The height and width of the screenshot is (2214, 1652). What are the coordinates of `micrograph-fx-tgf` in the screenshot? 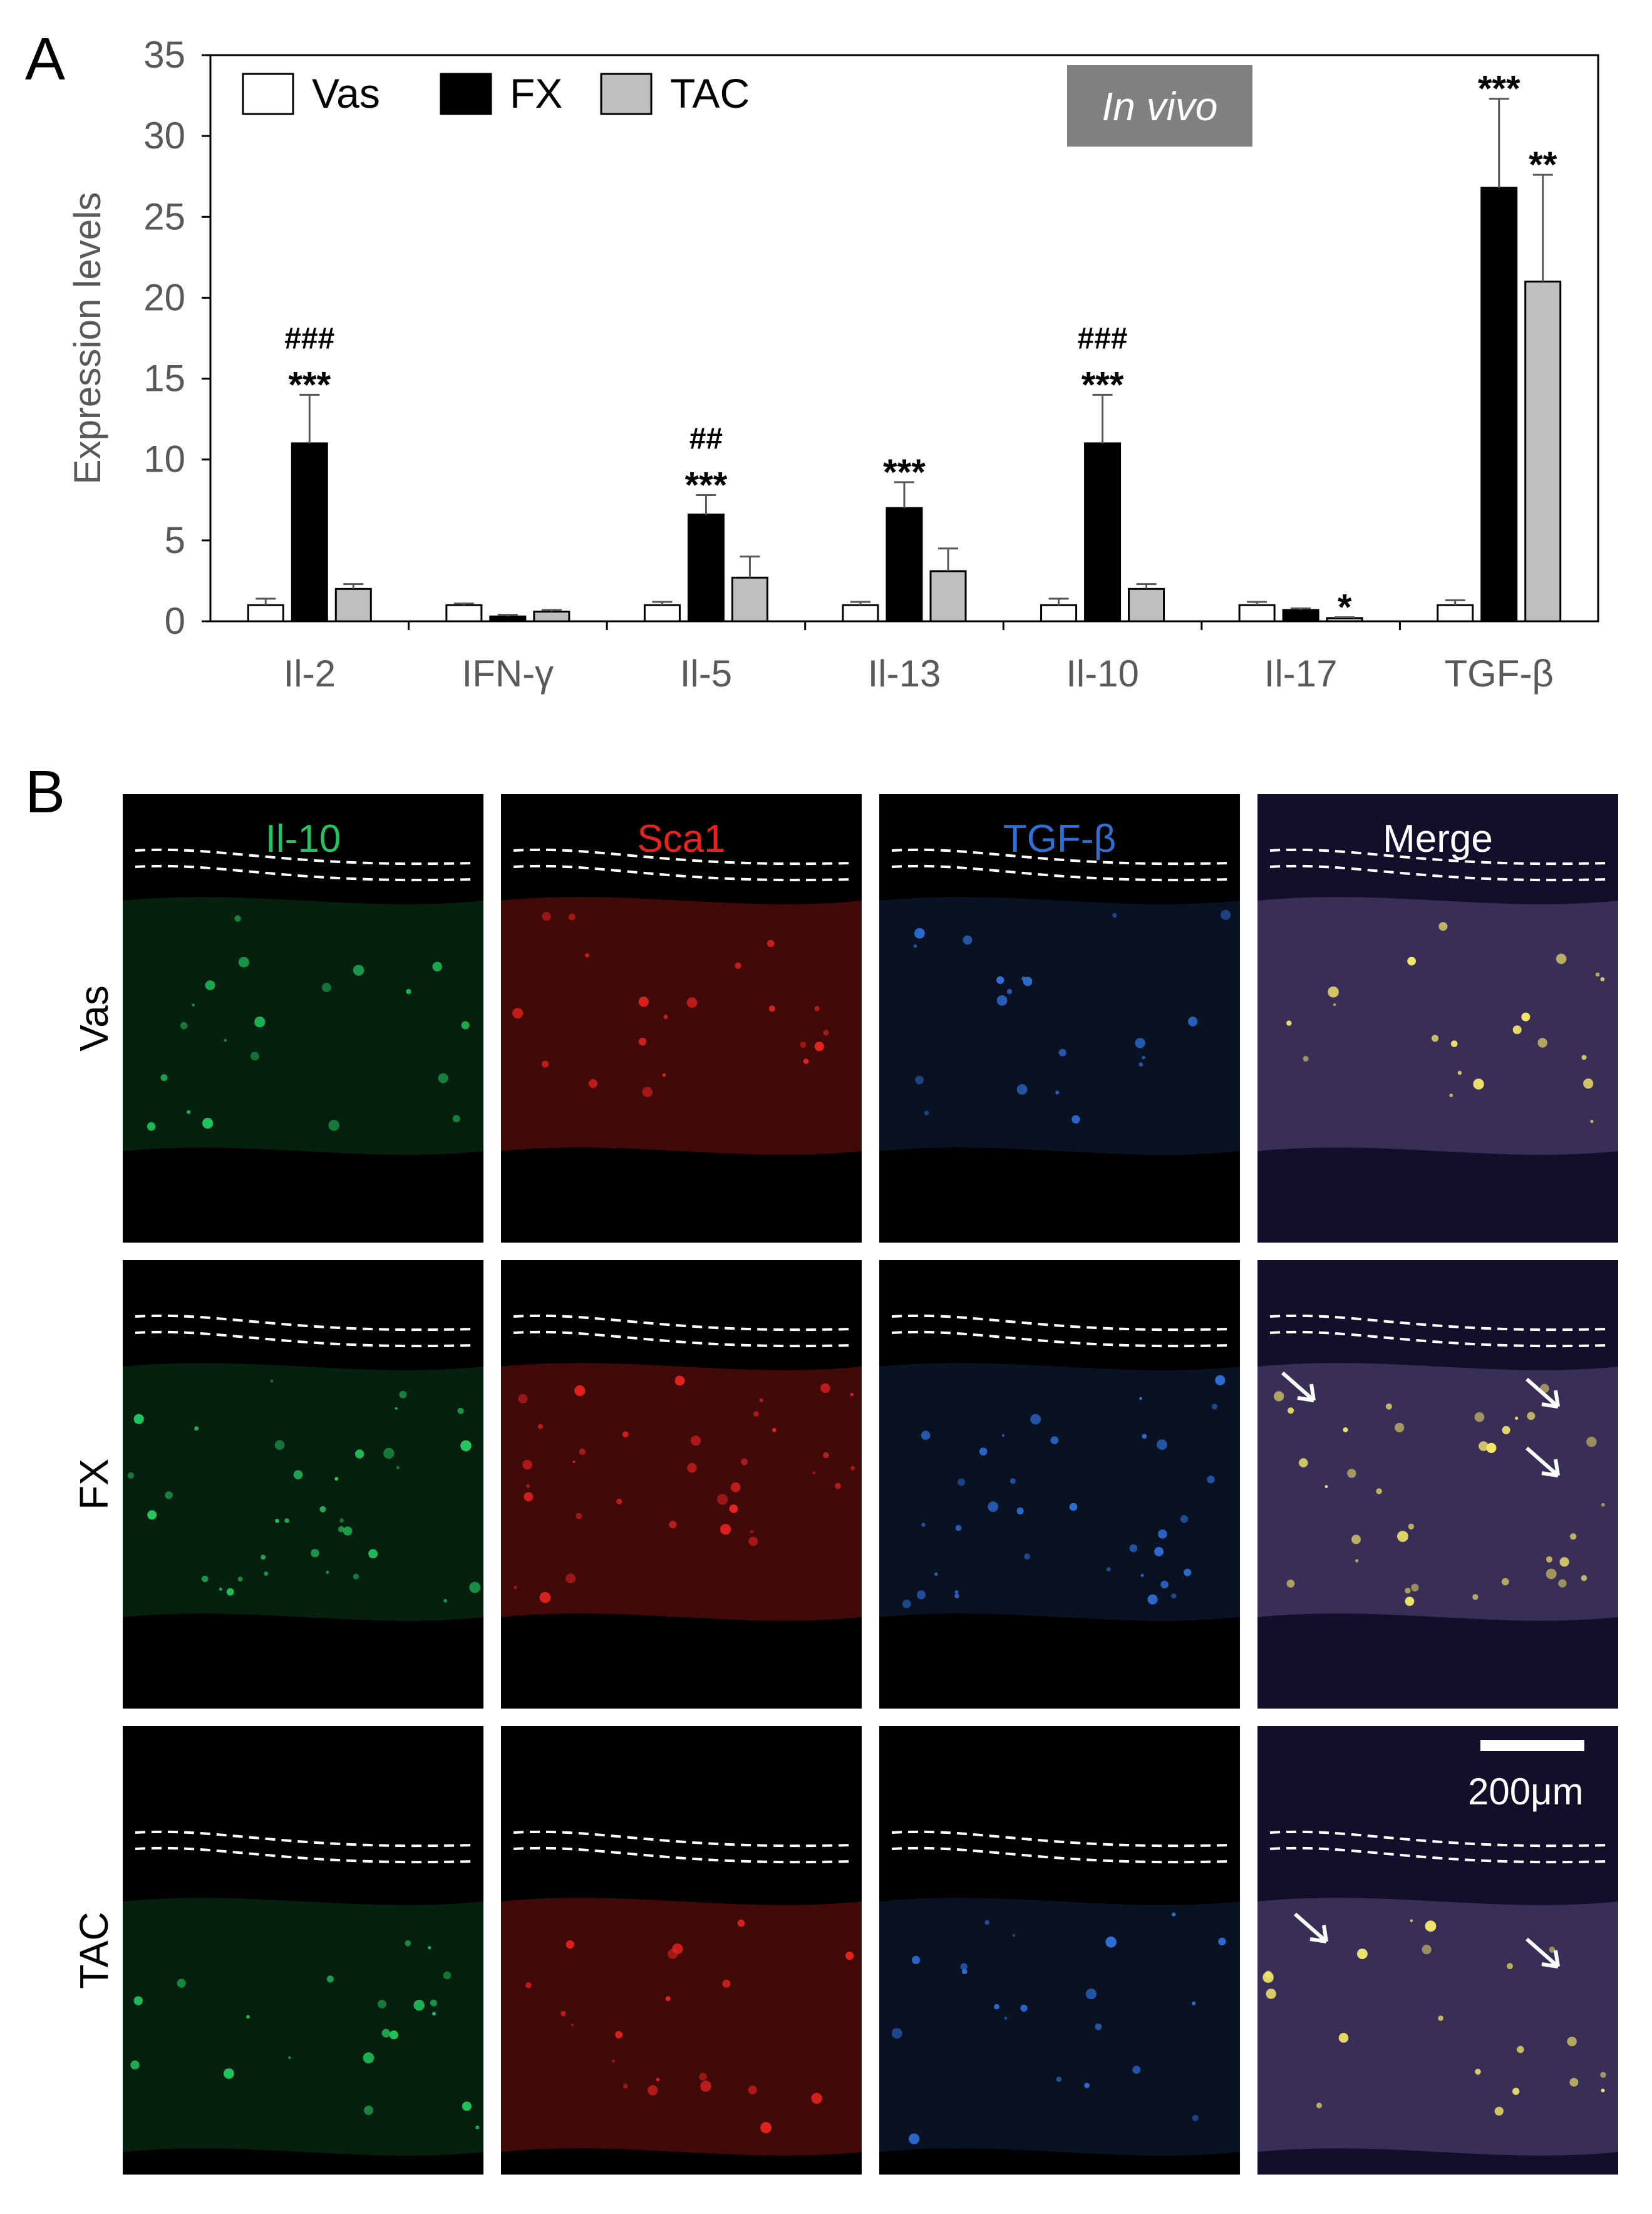 It's located at (1059, 1484).